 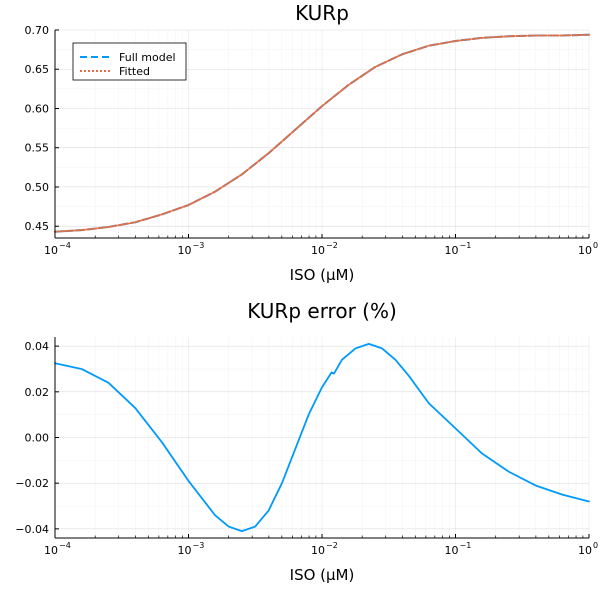 I want to click on y-tick-label: −0.04, so click(x=32, y=529).